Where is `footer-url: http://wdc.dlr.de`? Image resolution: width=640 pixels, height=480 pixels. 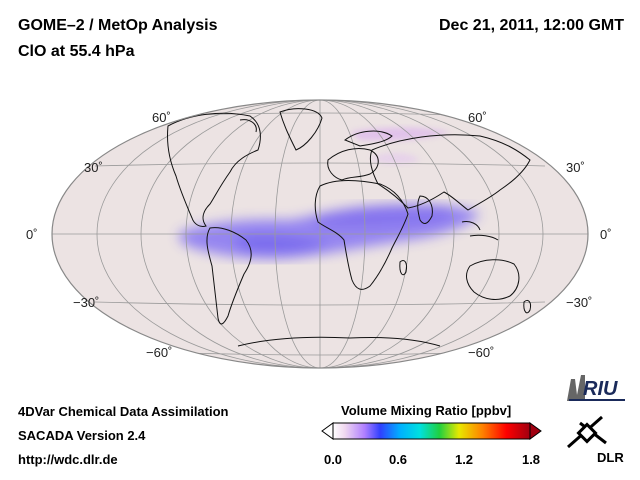
footer-url: http://wdc.dlr.de is located at coordinates (68, 459).